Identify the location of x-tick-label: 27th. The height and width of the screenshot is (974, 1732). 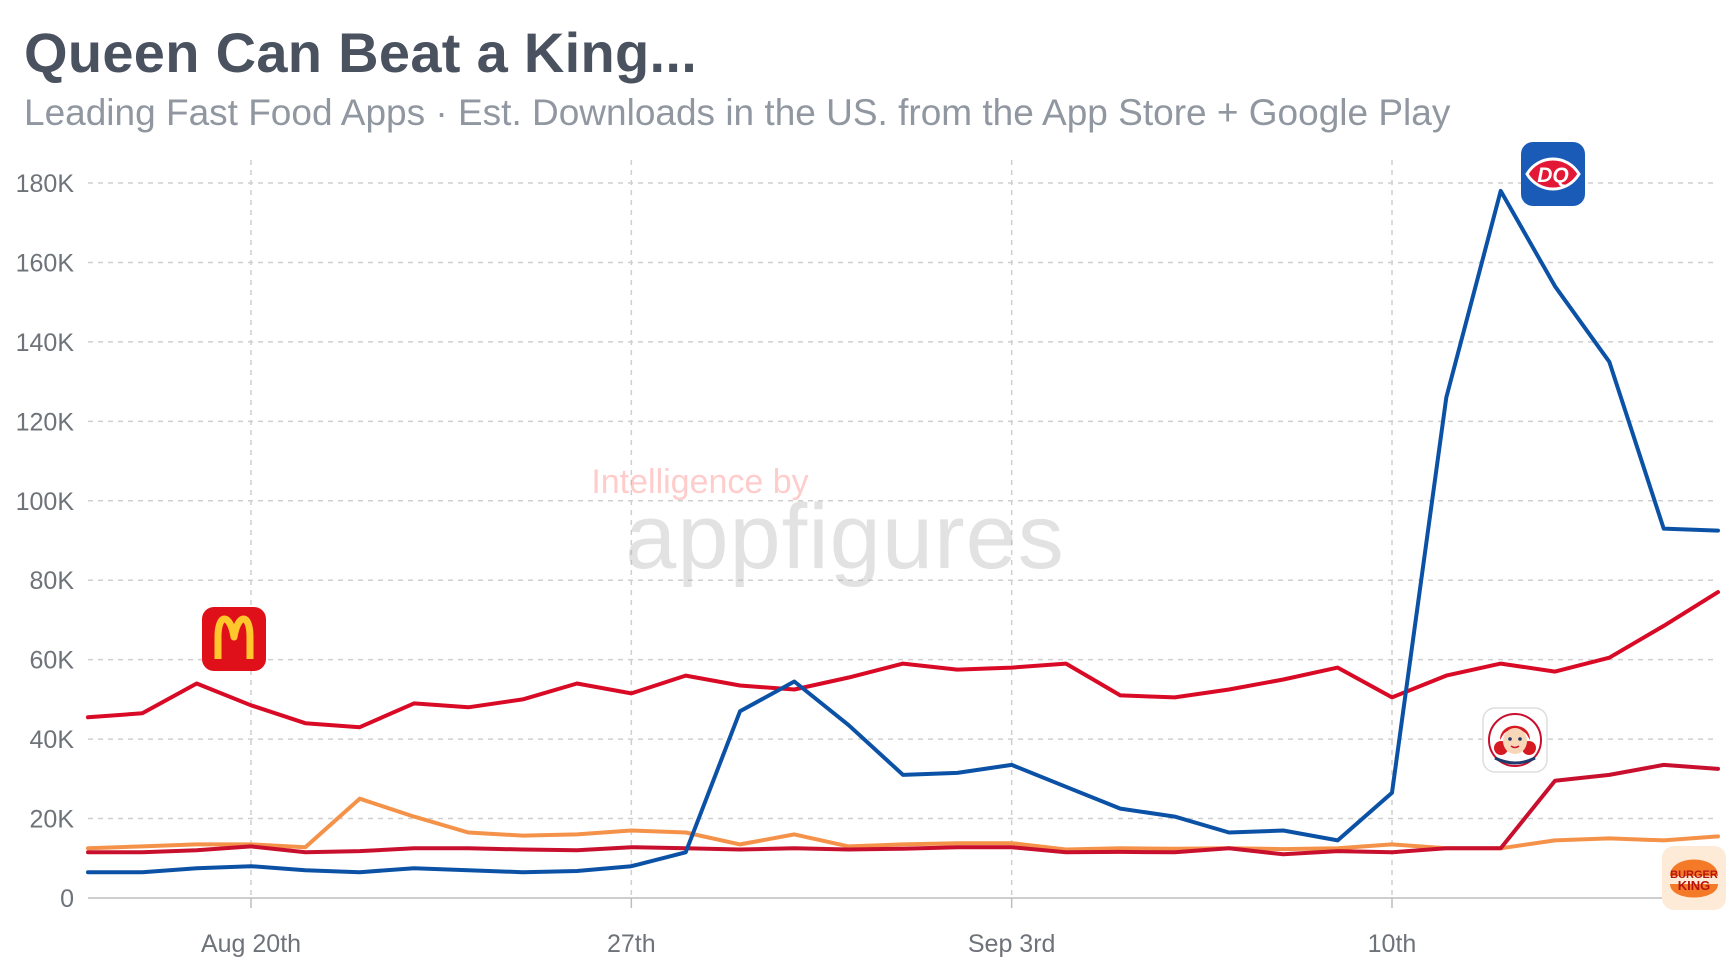
(631, 944).